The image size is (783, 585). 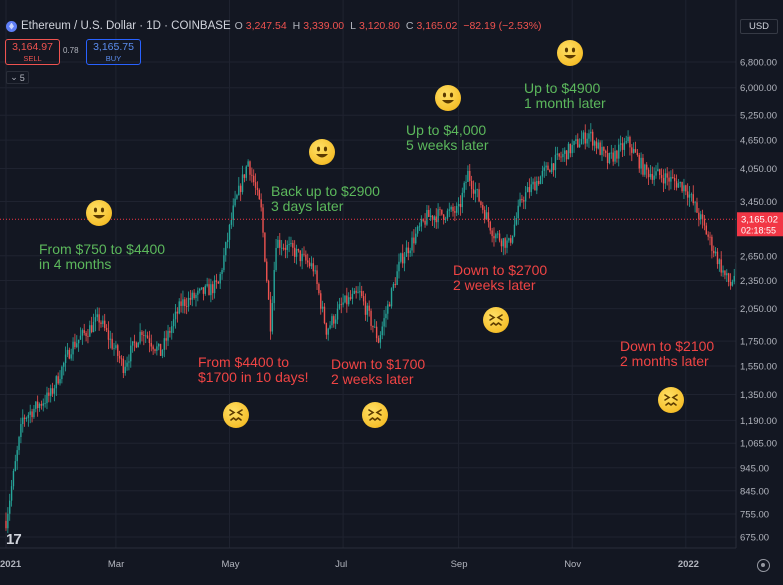 I want to click on currency-label: USD, so click(x=759, y=26).